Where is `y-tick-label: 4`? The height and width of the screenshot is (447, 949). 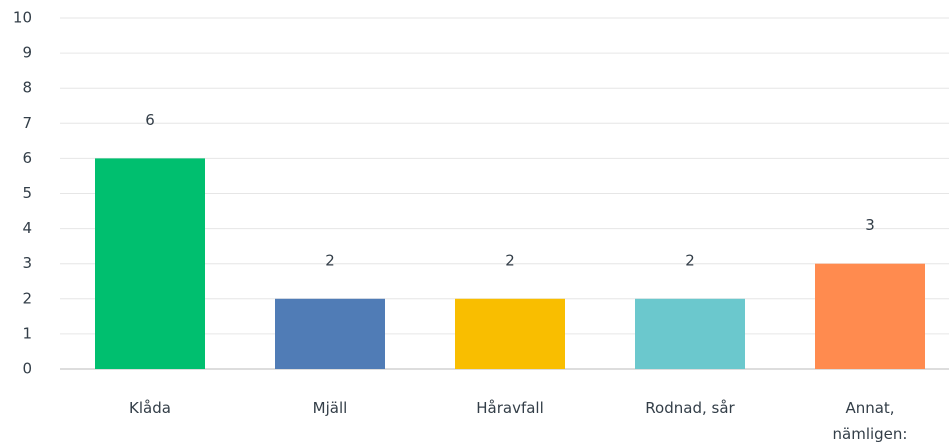
y-tick-label: 4 is located at coordinates (27, 228).